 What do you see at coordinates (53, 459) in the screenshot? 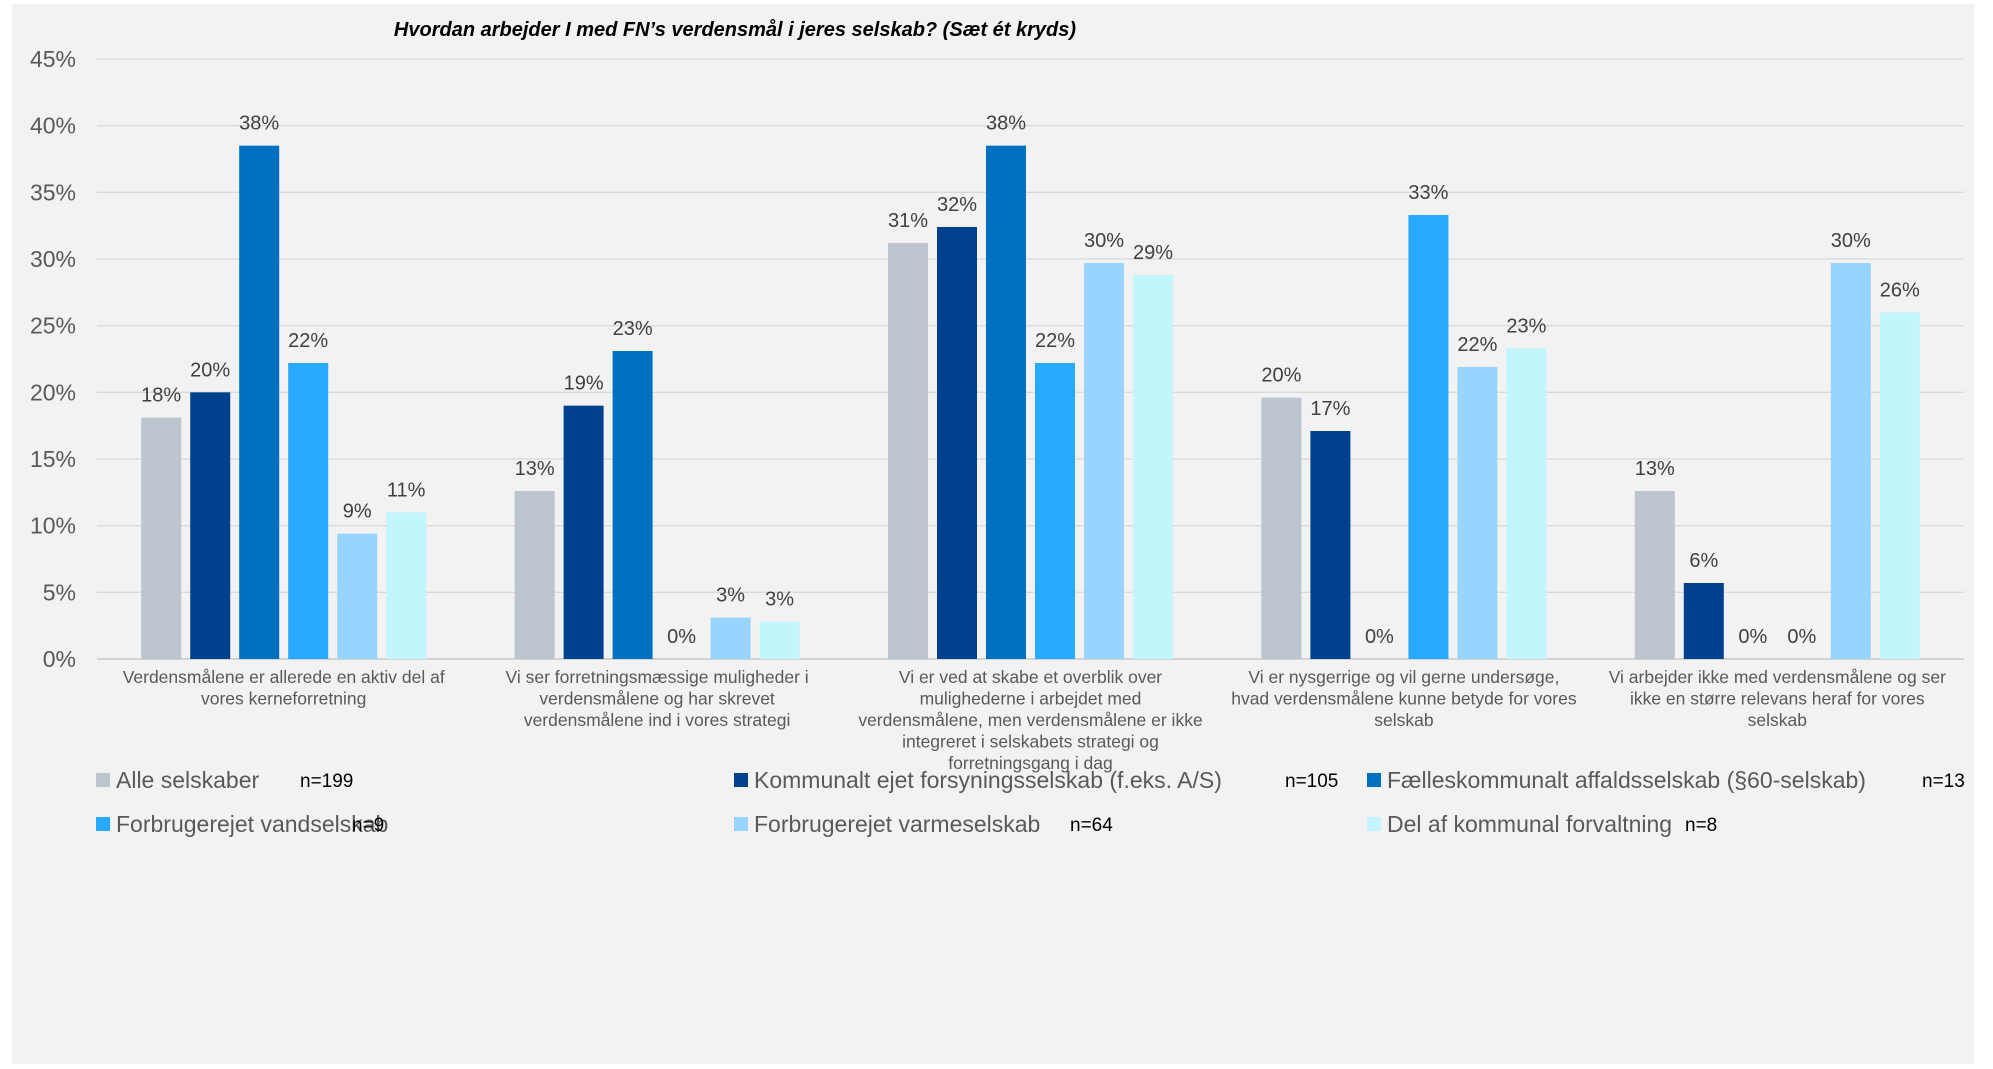
I see `y-tick-label: 15%` at bounding box center [53, 459].